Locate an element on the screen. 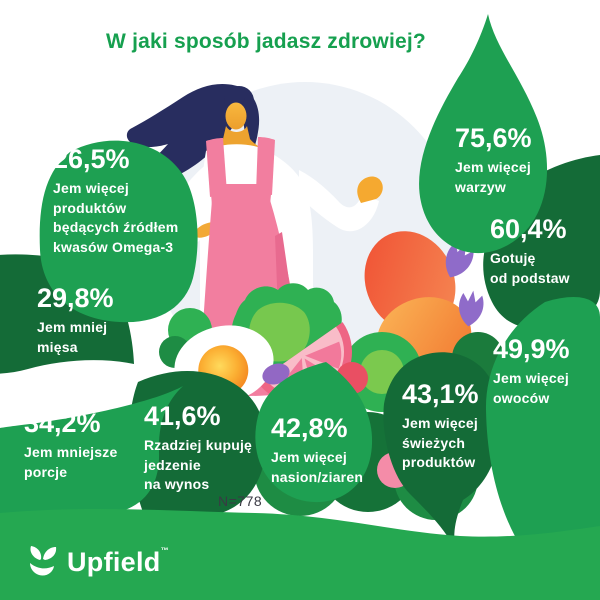 The width and height of the screenshot is (600, 600). leaf-shape-more-vegetables is located at coordinates (483, 134).